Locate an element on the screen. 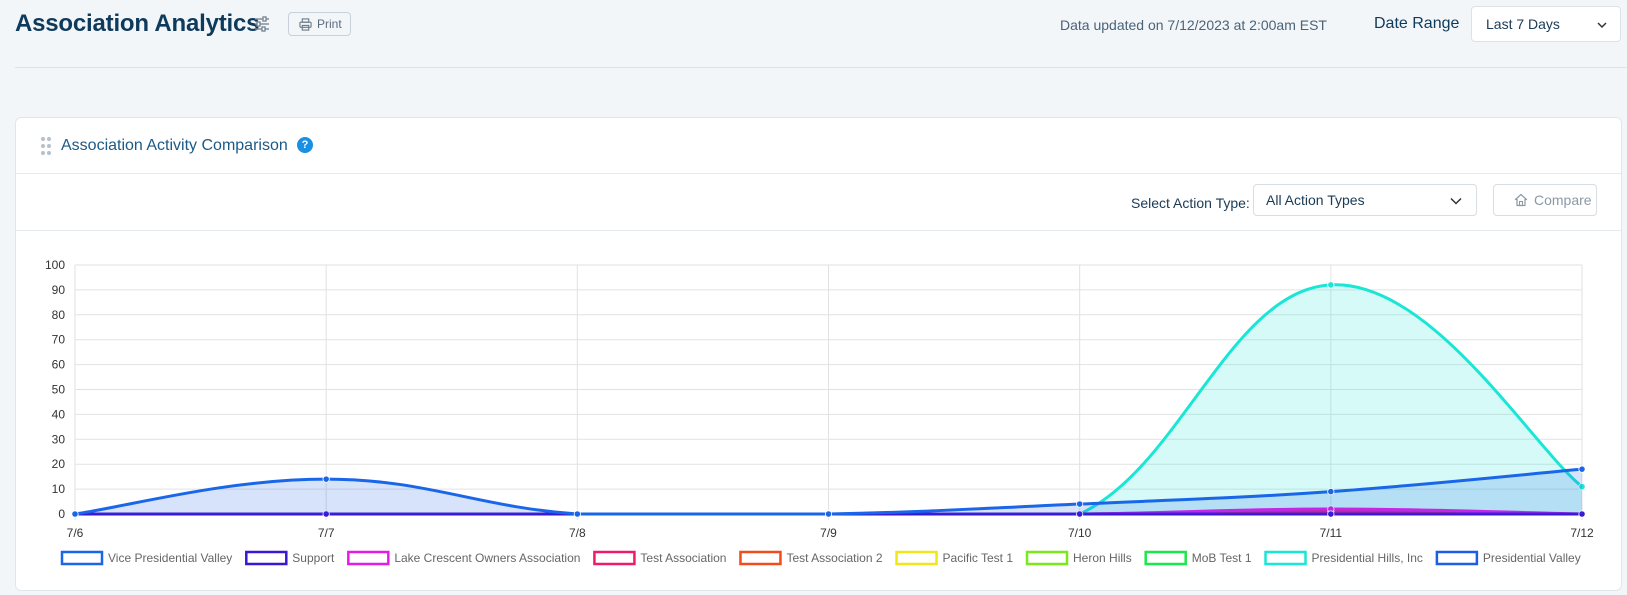  legend-label-presidential-valley: Presidential Valley is located at coordinates (1532, 558).